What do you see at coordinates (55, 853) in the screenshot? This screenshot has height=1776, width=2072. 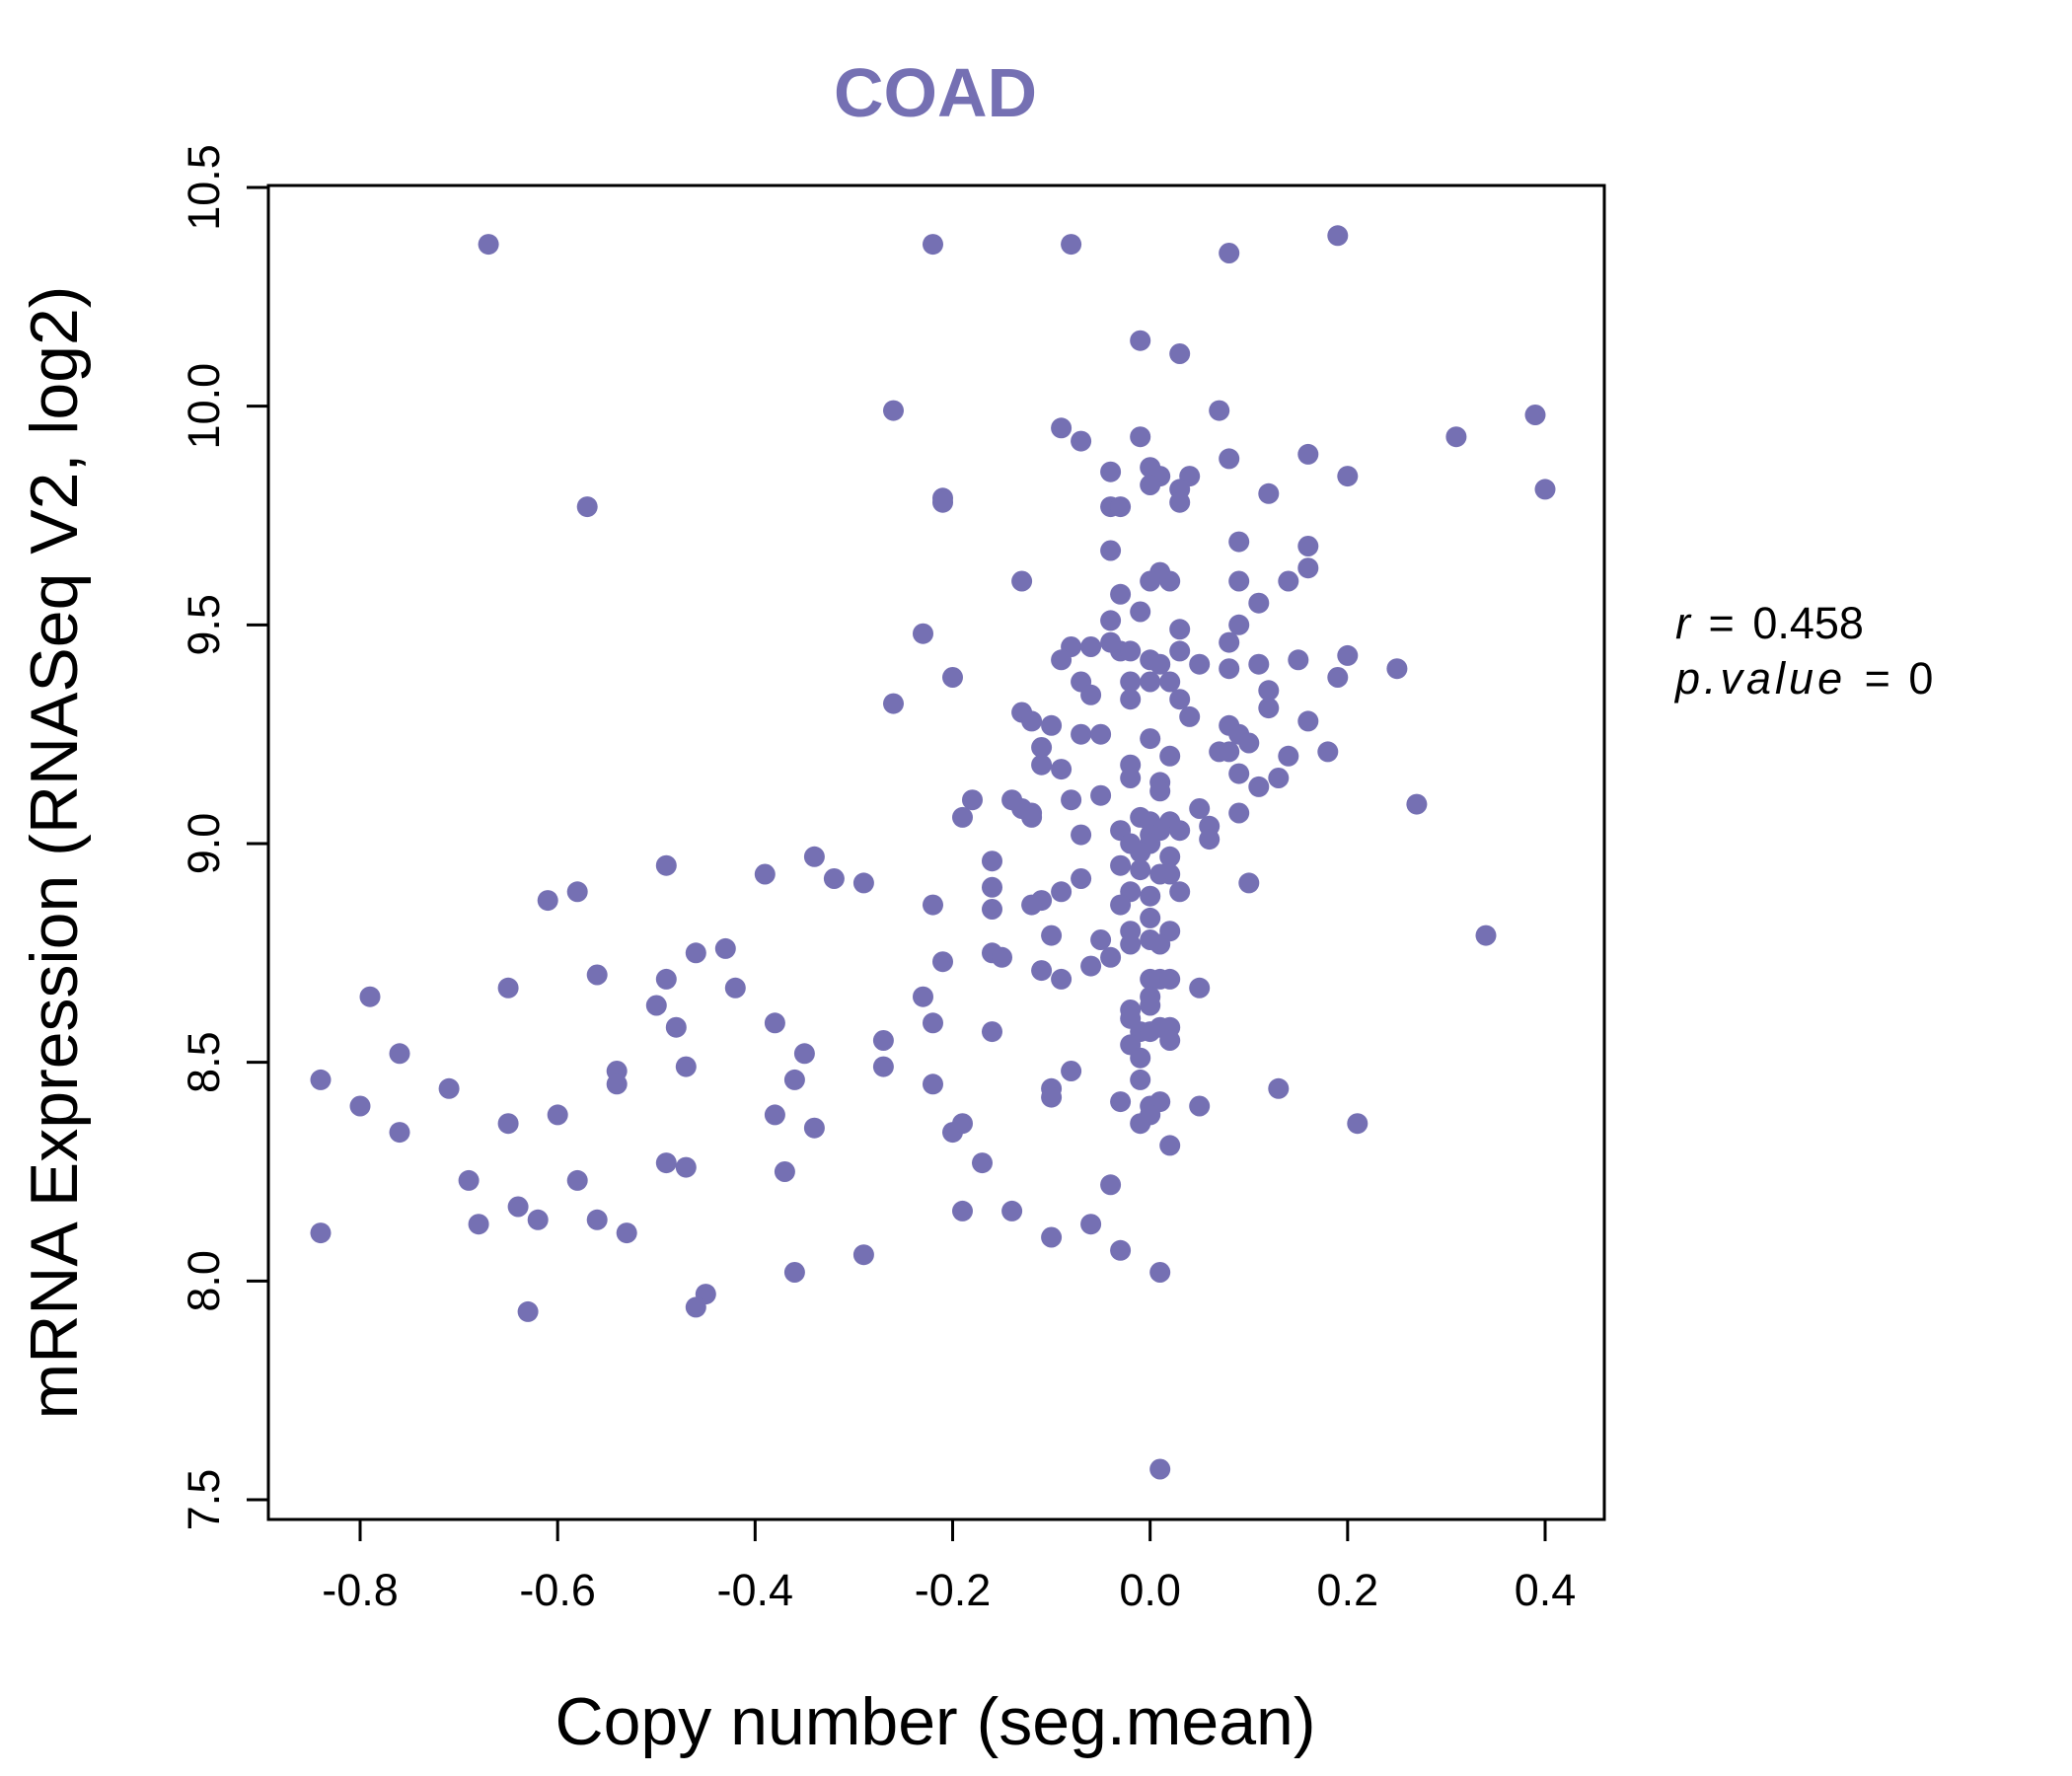 I see `y-axis-title: mRNA Expression (RNASeq V2, log2)` at bounding box center [55, 853].